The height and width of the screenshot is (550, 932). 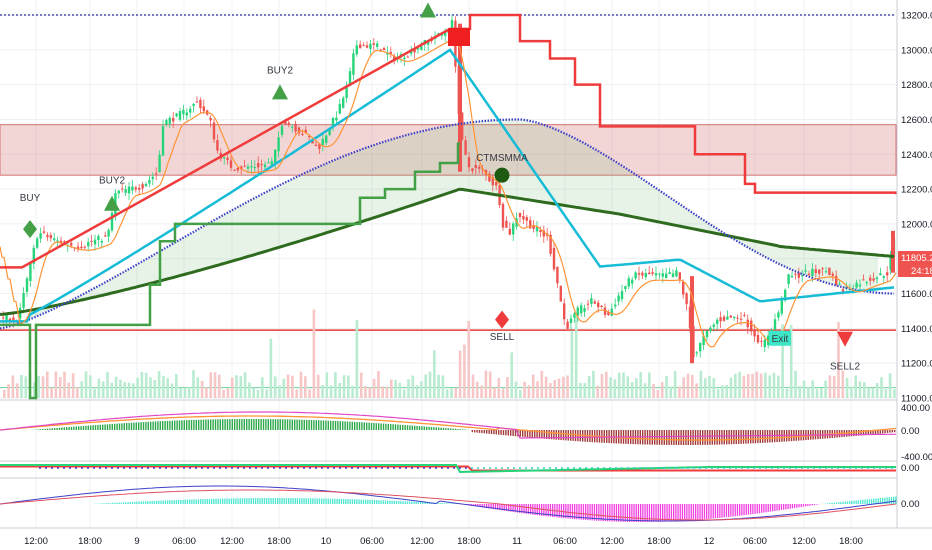 I want to click on osc1-tick-label: 0.00, so click(x=910, y=431).